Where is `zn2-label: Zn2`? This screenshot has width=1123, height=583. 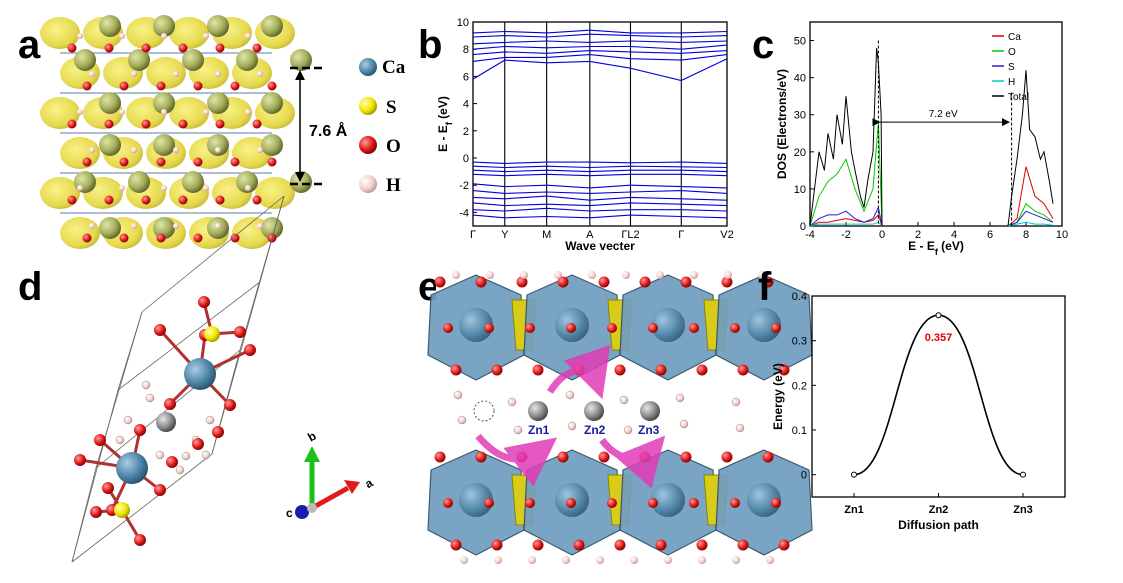
zn2-label: Zn2 is located at coordinates (595, 430).